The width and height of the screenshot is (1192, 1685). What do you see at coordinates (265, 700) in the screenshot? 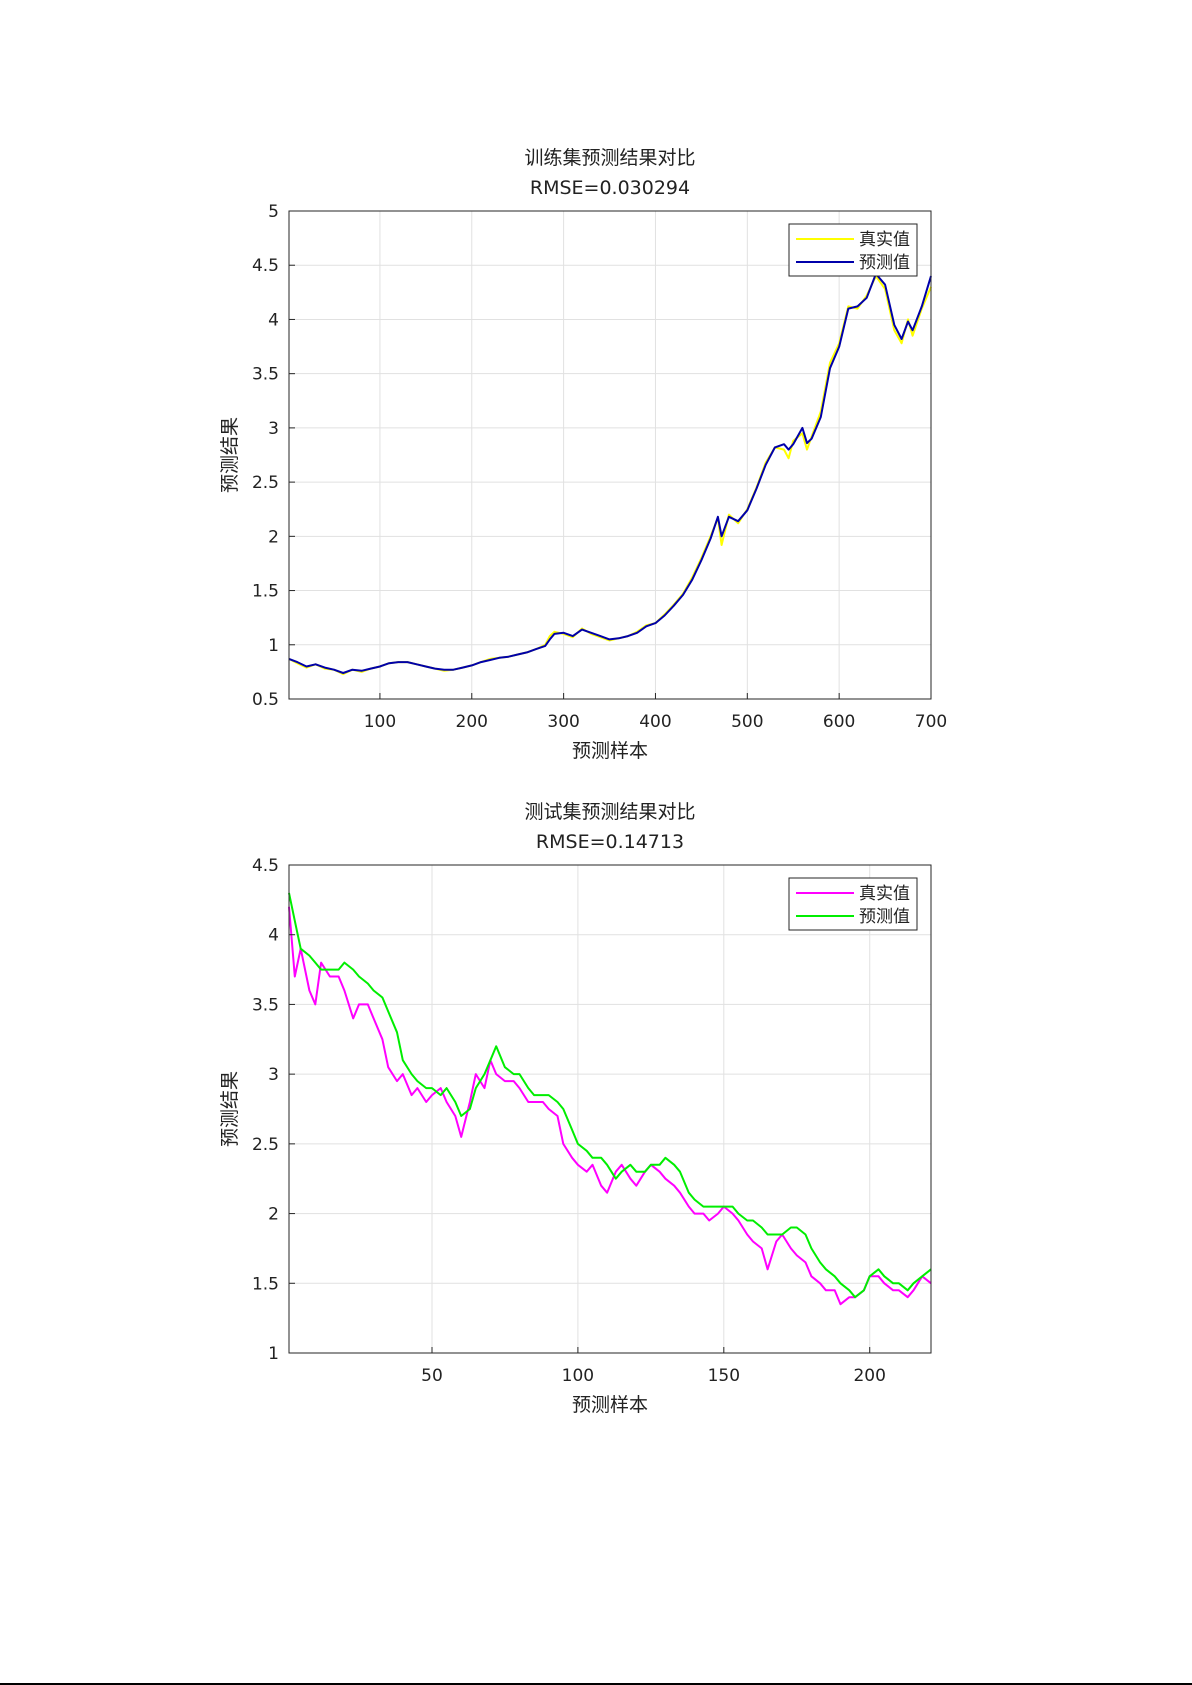
I see `y-tick-label: 0.5` at bounding box center [265, 700].